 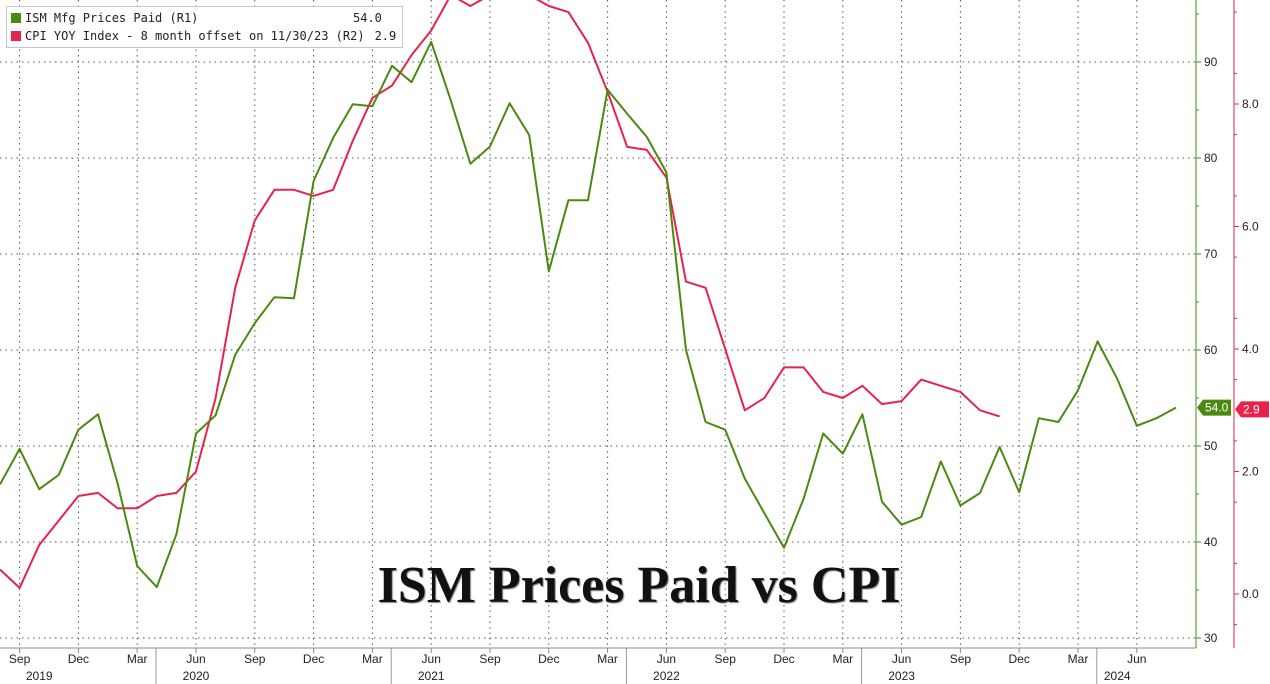 I want to click on x-year-label: 2019, so click(x=39, y=676).